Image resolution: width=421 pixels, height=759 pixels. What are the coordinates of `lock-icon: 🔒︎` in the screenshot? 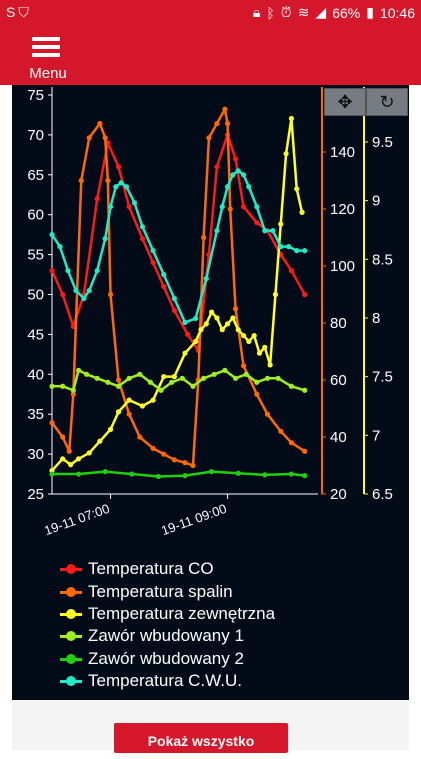 It's located at (256, 12).